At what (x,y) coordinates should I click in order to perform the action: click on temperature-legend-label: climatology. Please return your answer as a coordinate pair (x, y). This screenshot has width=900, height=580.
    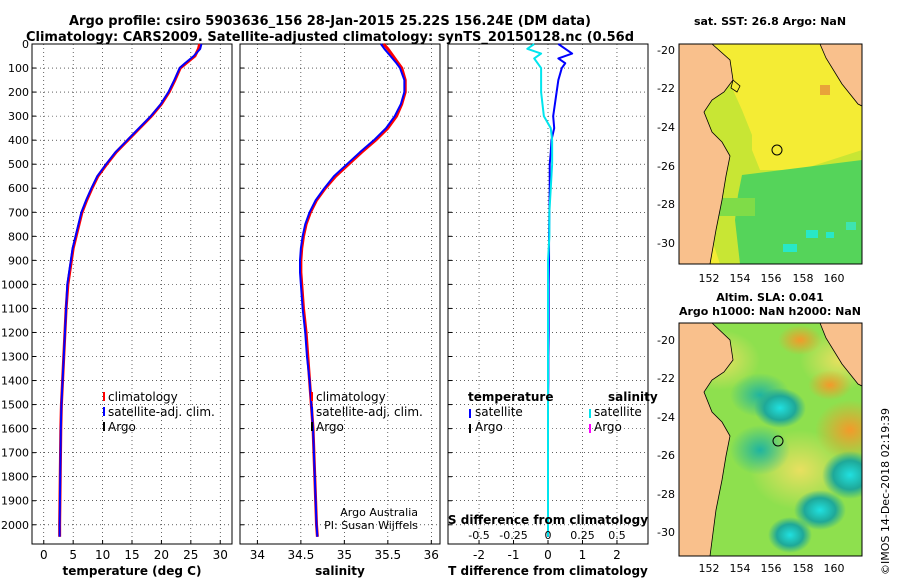
    Looking at the image, I should click on (143, 397).